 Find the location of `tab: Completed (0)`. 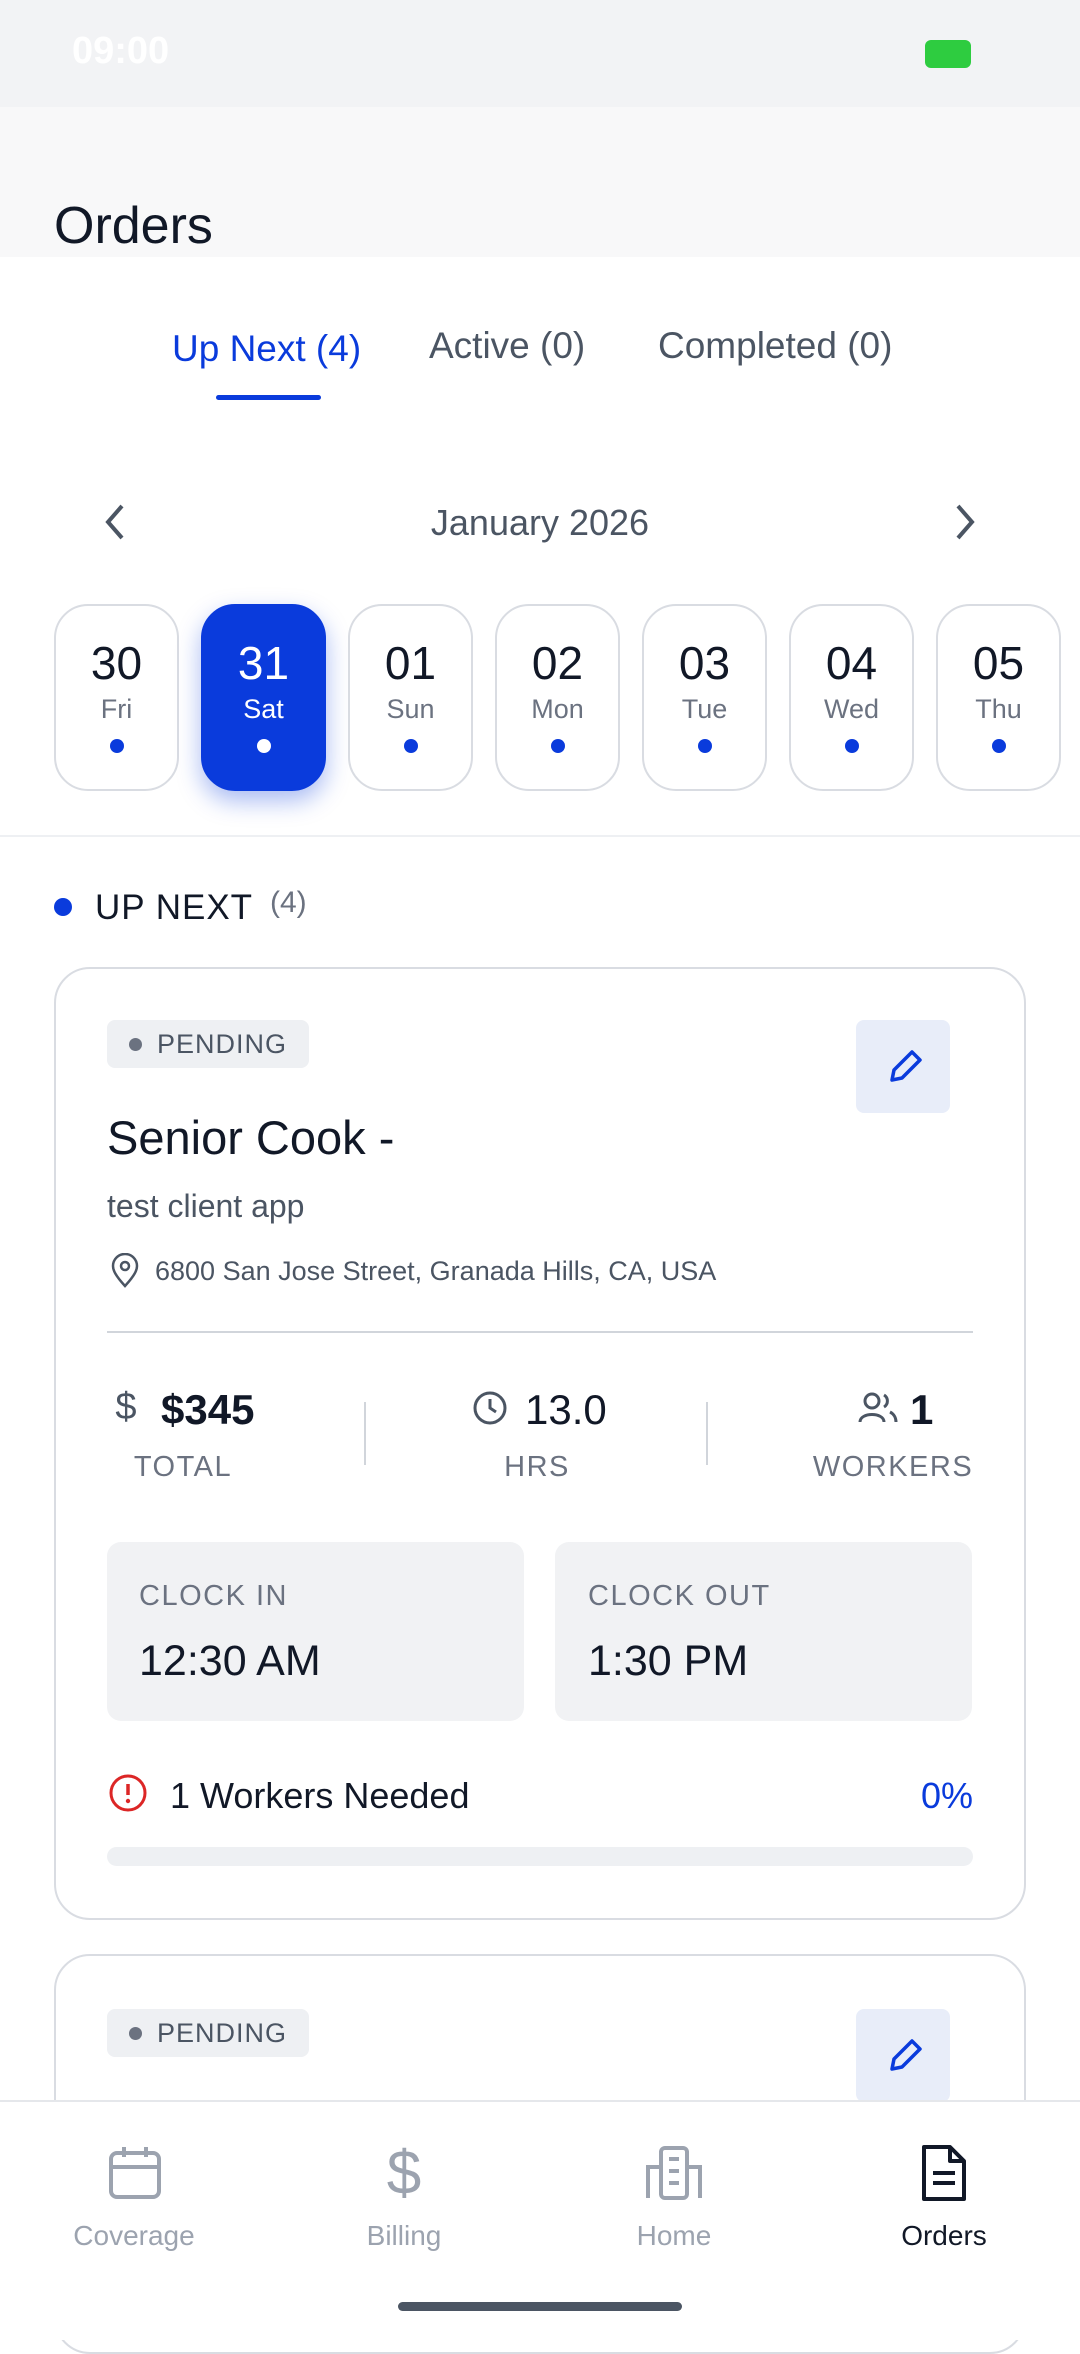

tab: Completed (0) is located at coordinates (775, 345).